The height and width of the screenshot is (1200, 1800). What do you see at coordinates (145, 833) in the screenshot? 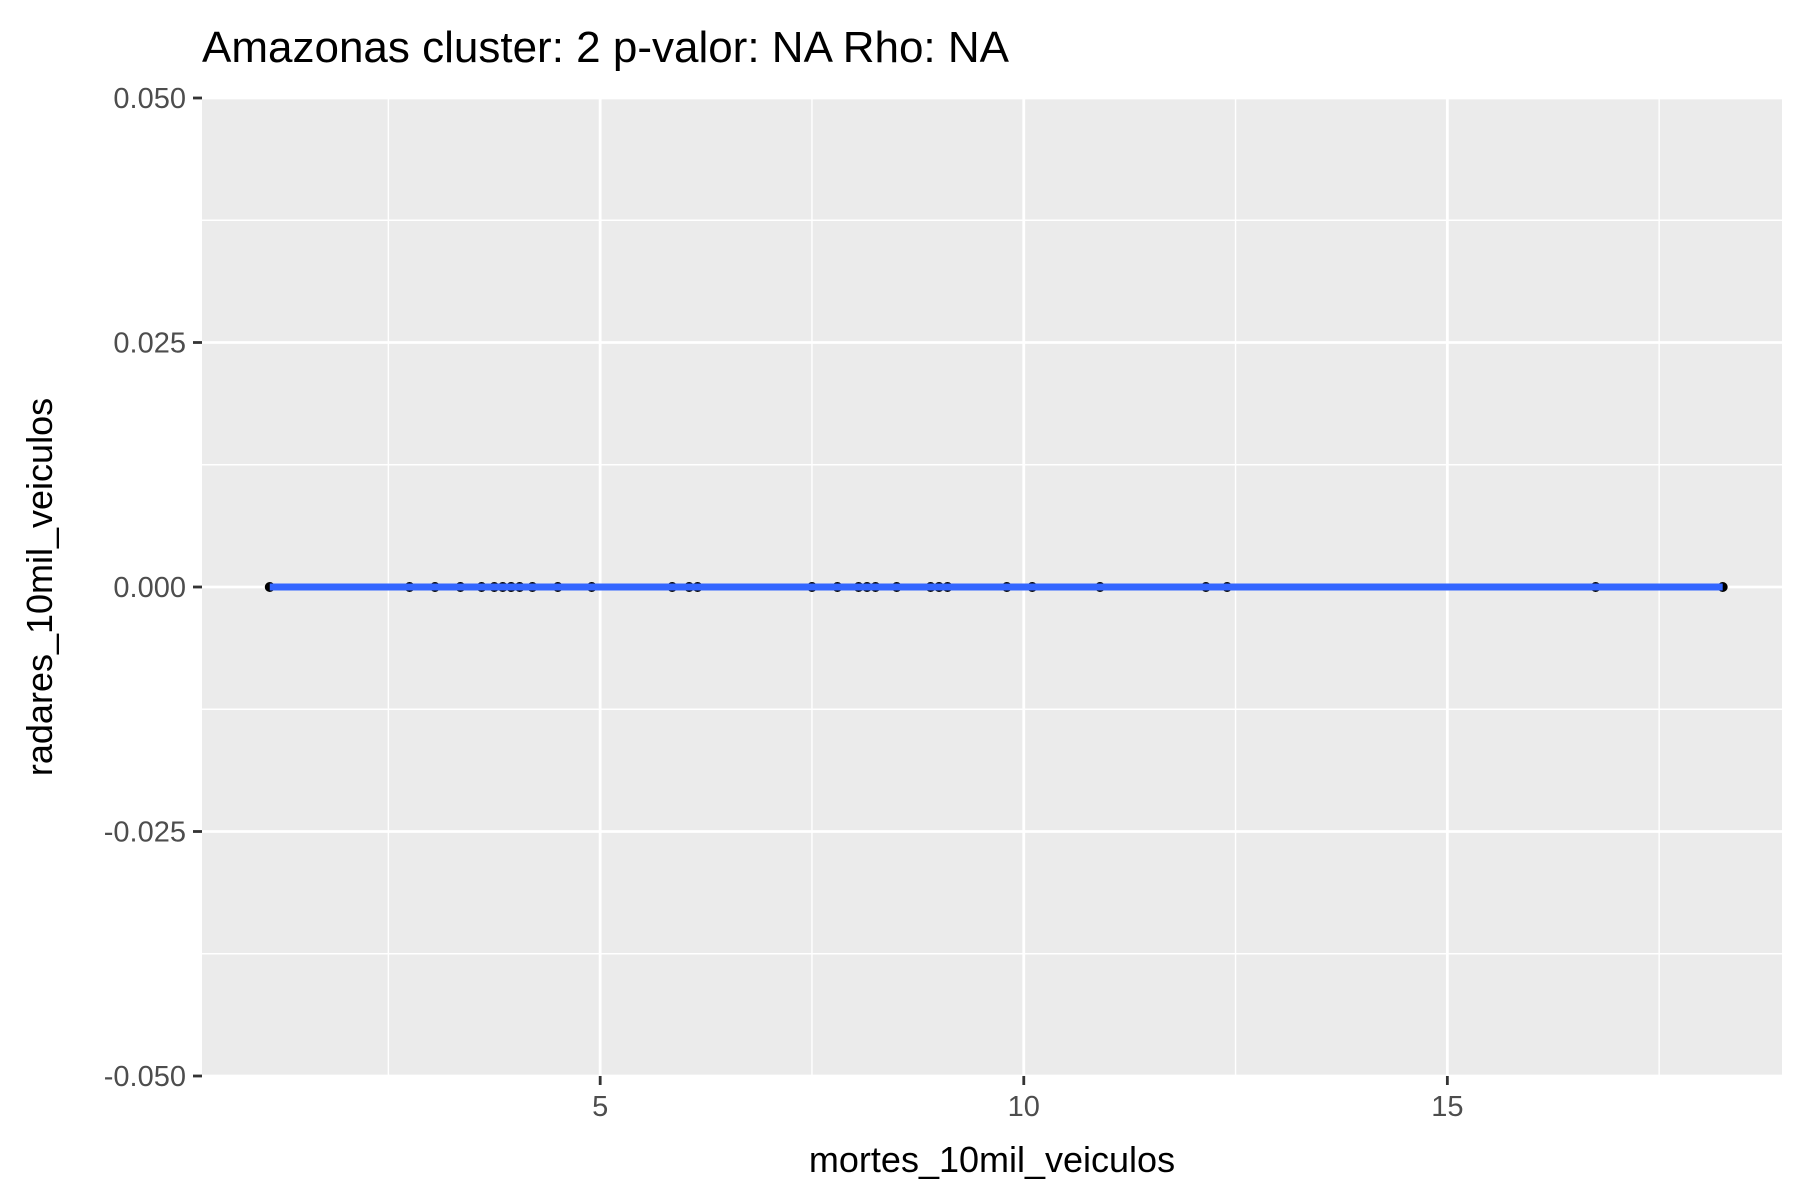
I see `y-tick-label: -0.025` at bounding box center [145, 833].